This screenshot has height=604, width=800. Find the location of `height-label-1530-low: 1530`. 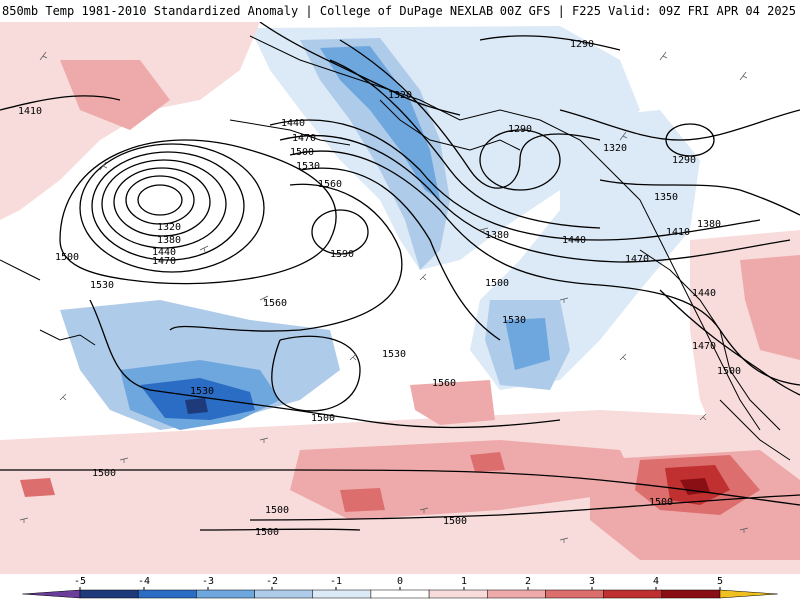

height-label-1530-low: 1530 is located at coordinates (308, 166).